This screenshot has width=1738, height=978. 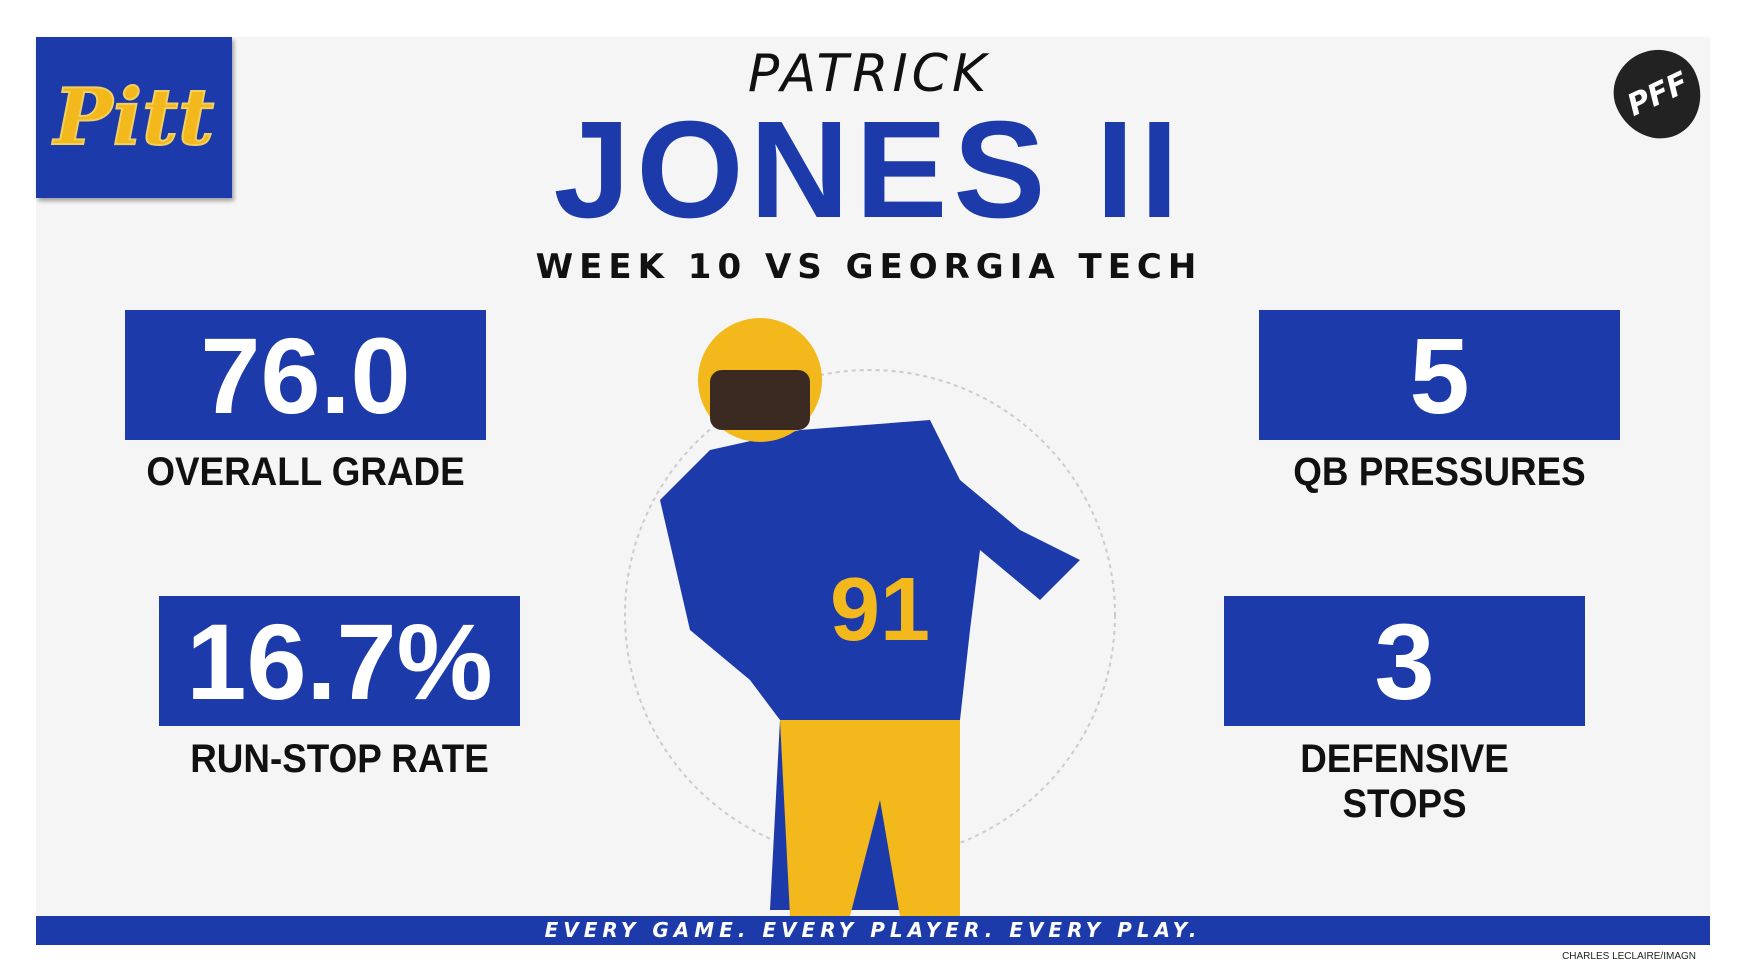 What do you see at coordinates (1404, 661) in the screenshot?
I see `stat-value: 3` at bounding box center [1404, 661].